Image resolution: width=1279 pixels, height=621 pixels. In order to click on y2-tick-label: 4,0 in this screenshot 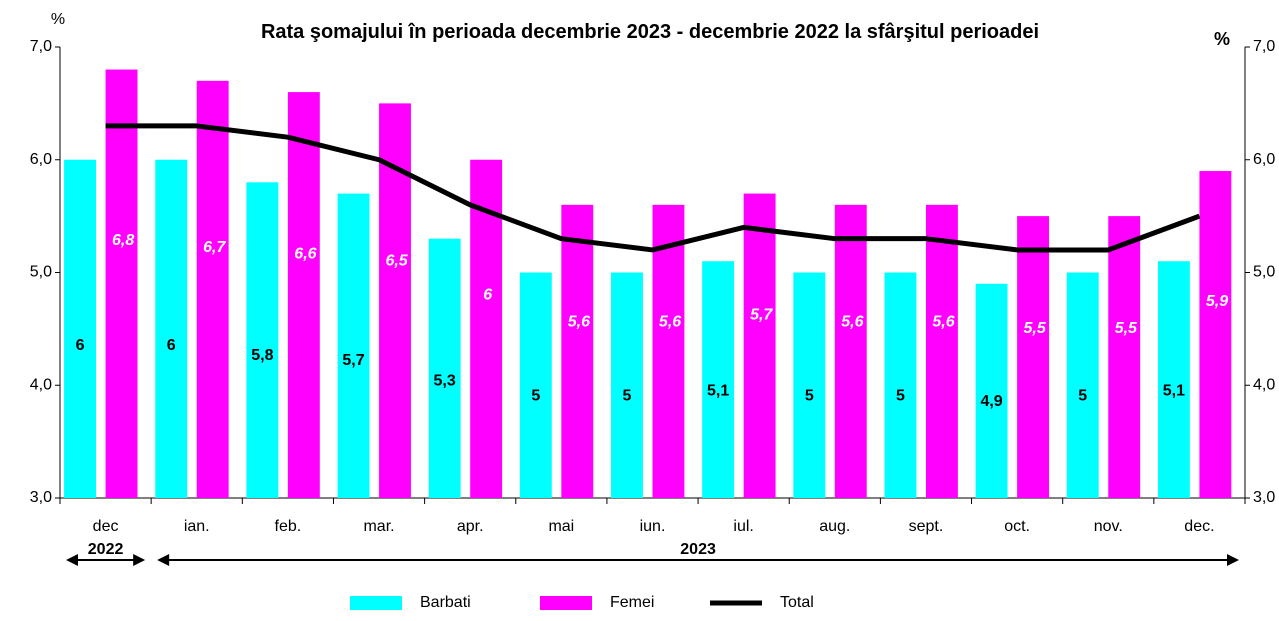, I will do `click(1264, 384)`.